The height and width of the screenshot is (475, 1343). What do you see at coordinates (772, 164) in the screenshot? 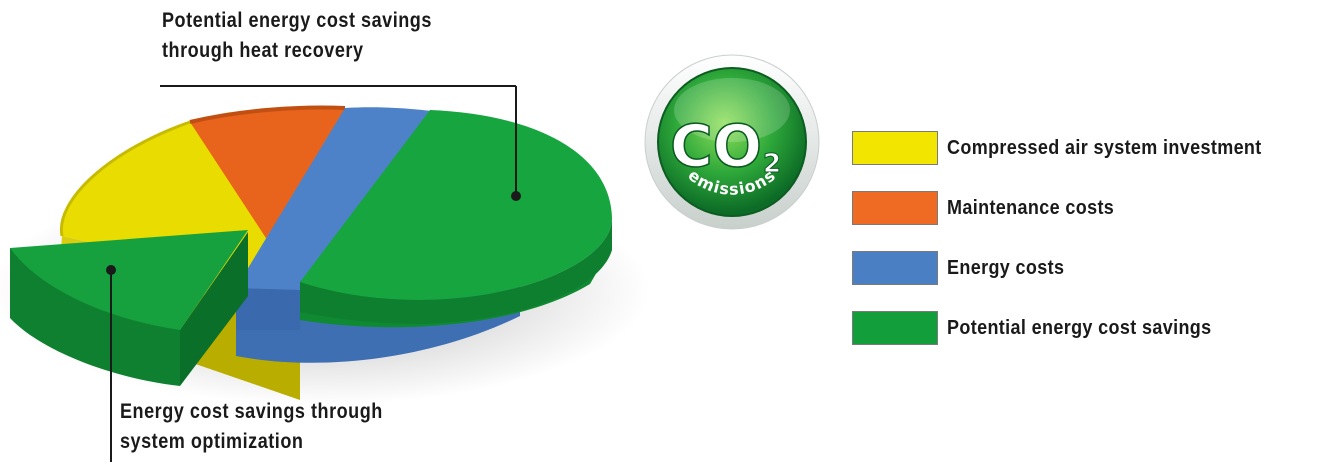
I see `co2-subscript: 2` at bounding box center [772, 164].